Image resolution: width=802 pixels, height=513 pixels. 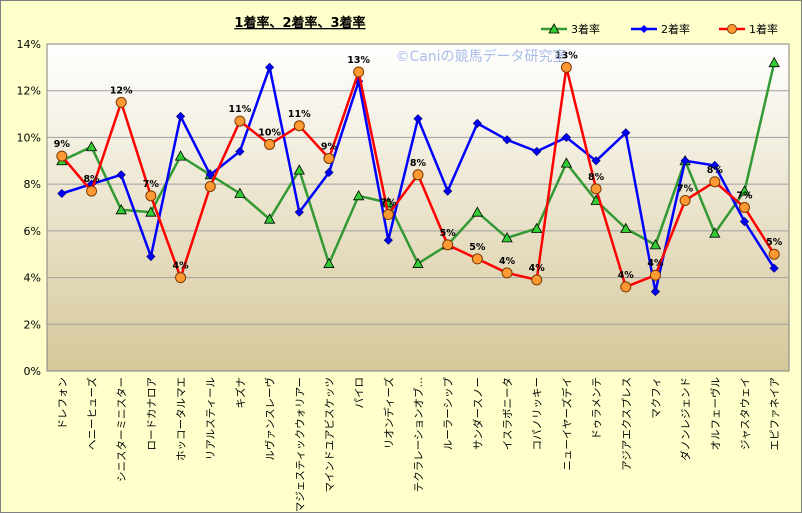 I want to click on data-label: 12%, so click(x=121, y=90).